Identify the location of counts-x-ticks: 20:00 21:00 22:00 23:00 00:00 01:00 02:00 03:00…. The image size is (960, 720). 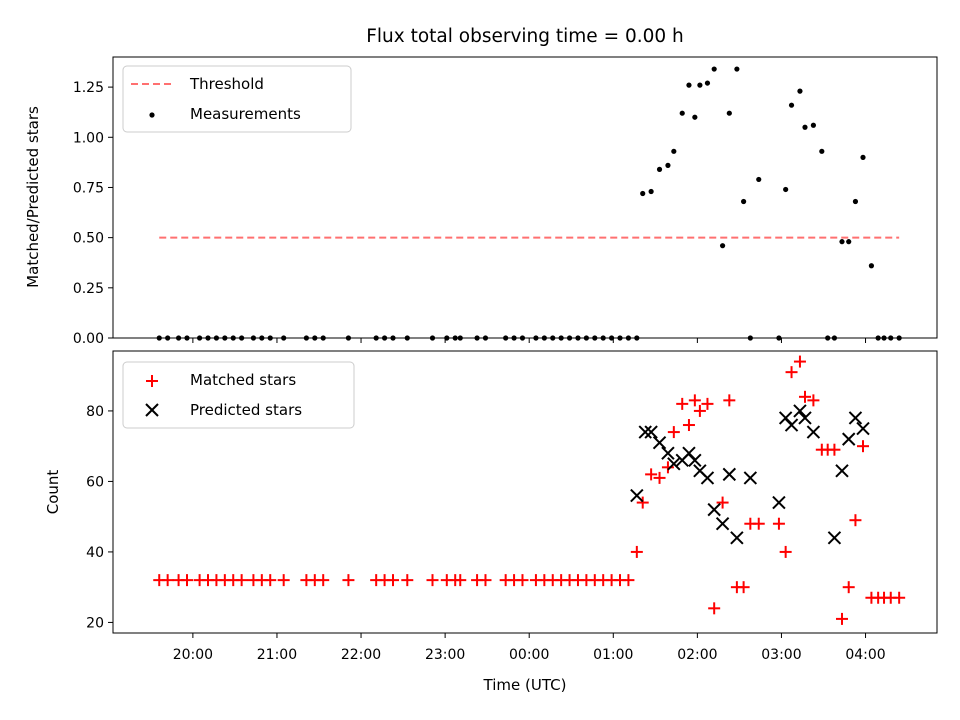
(529, 648).